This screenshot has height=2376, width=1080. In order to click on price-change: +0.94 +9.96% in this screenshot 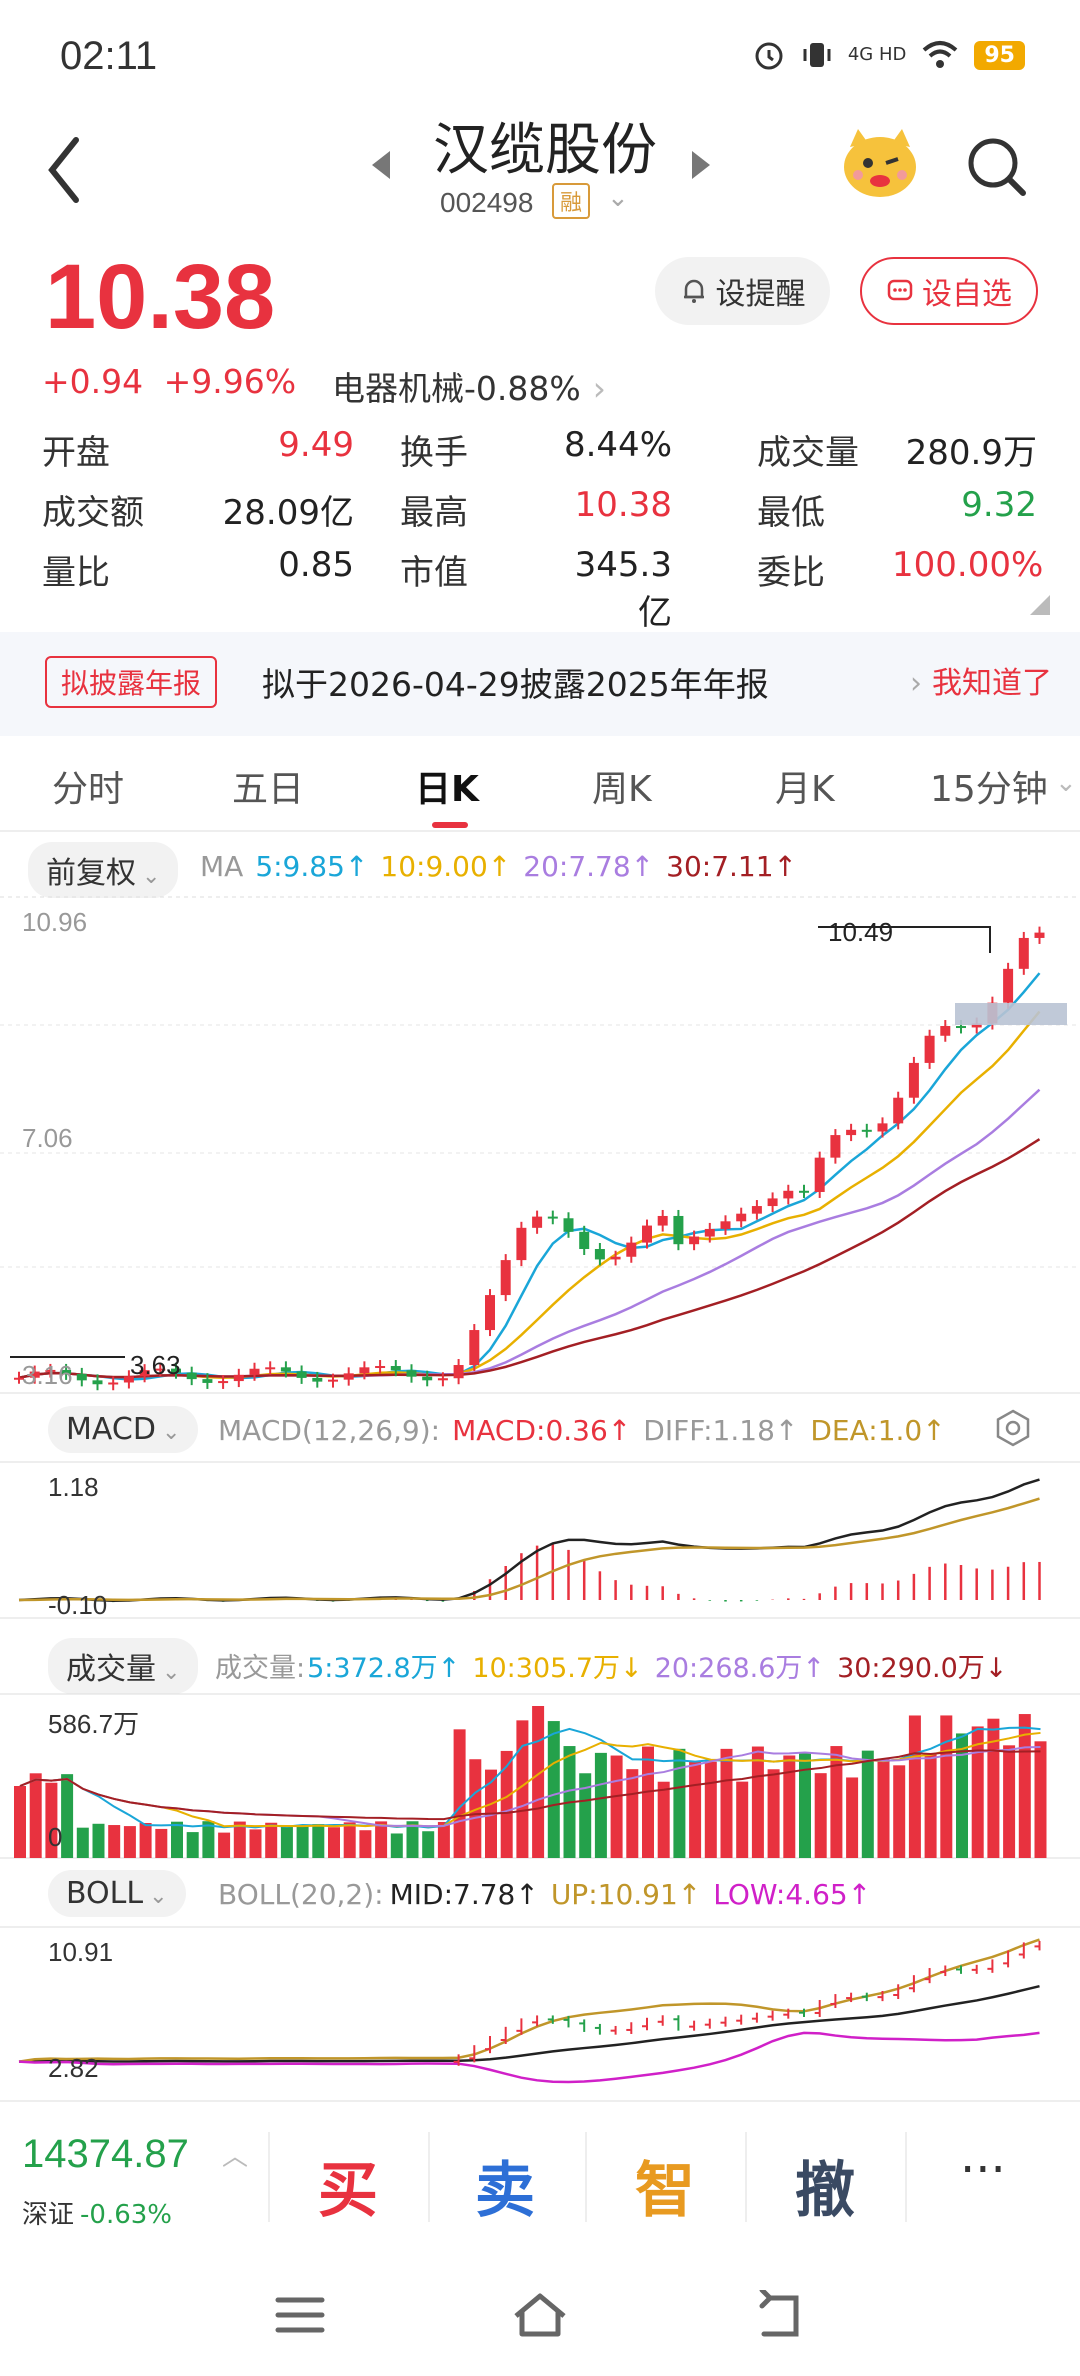, I will do `click(169, 381)`.